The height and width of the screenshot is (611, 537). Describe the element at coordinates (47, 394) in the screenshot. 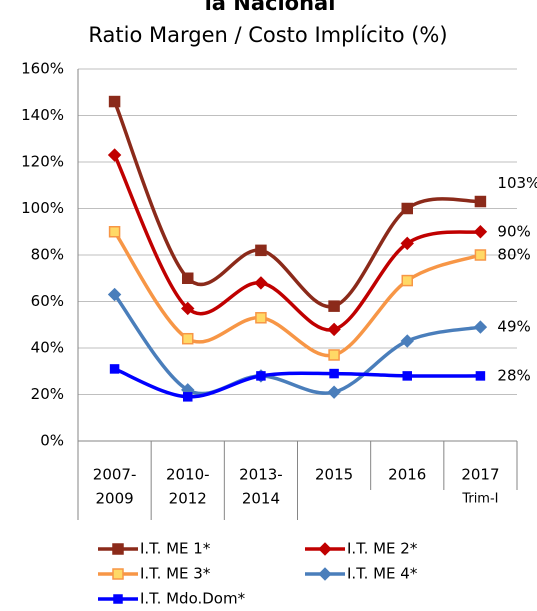

I see `y-tick-label: 20%` at that location.